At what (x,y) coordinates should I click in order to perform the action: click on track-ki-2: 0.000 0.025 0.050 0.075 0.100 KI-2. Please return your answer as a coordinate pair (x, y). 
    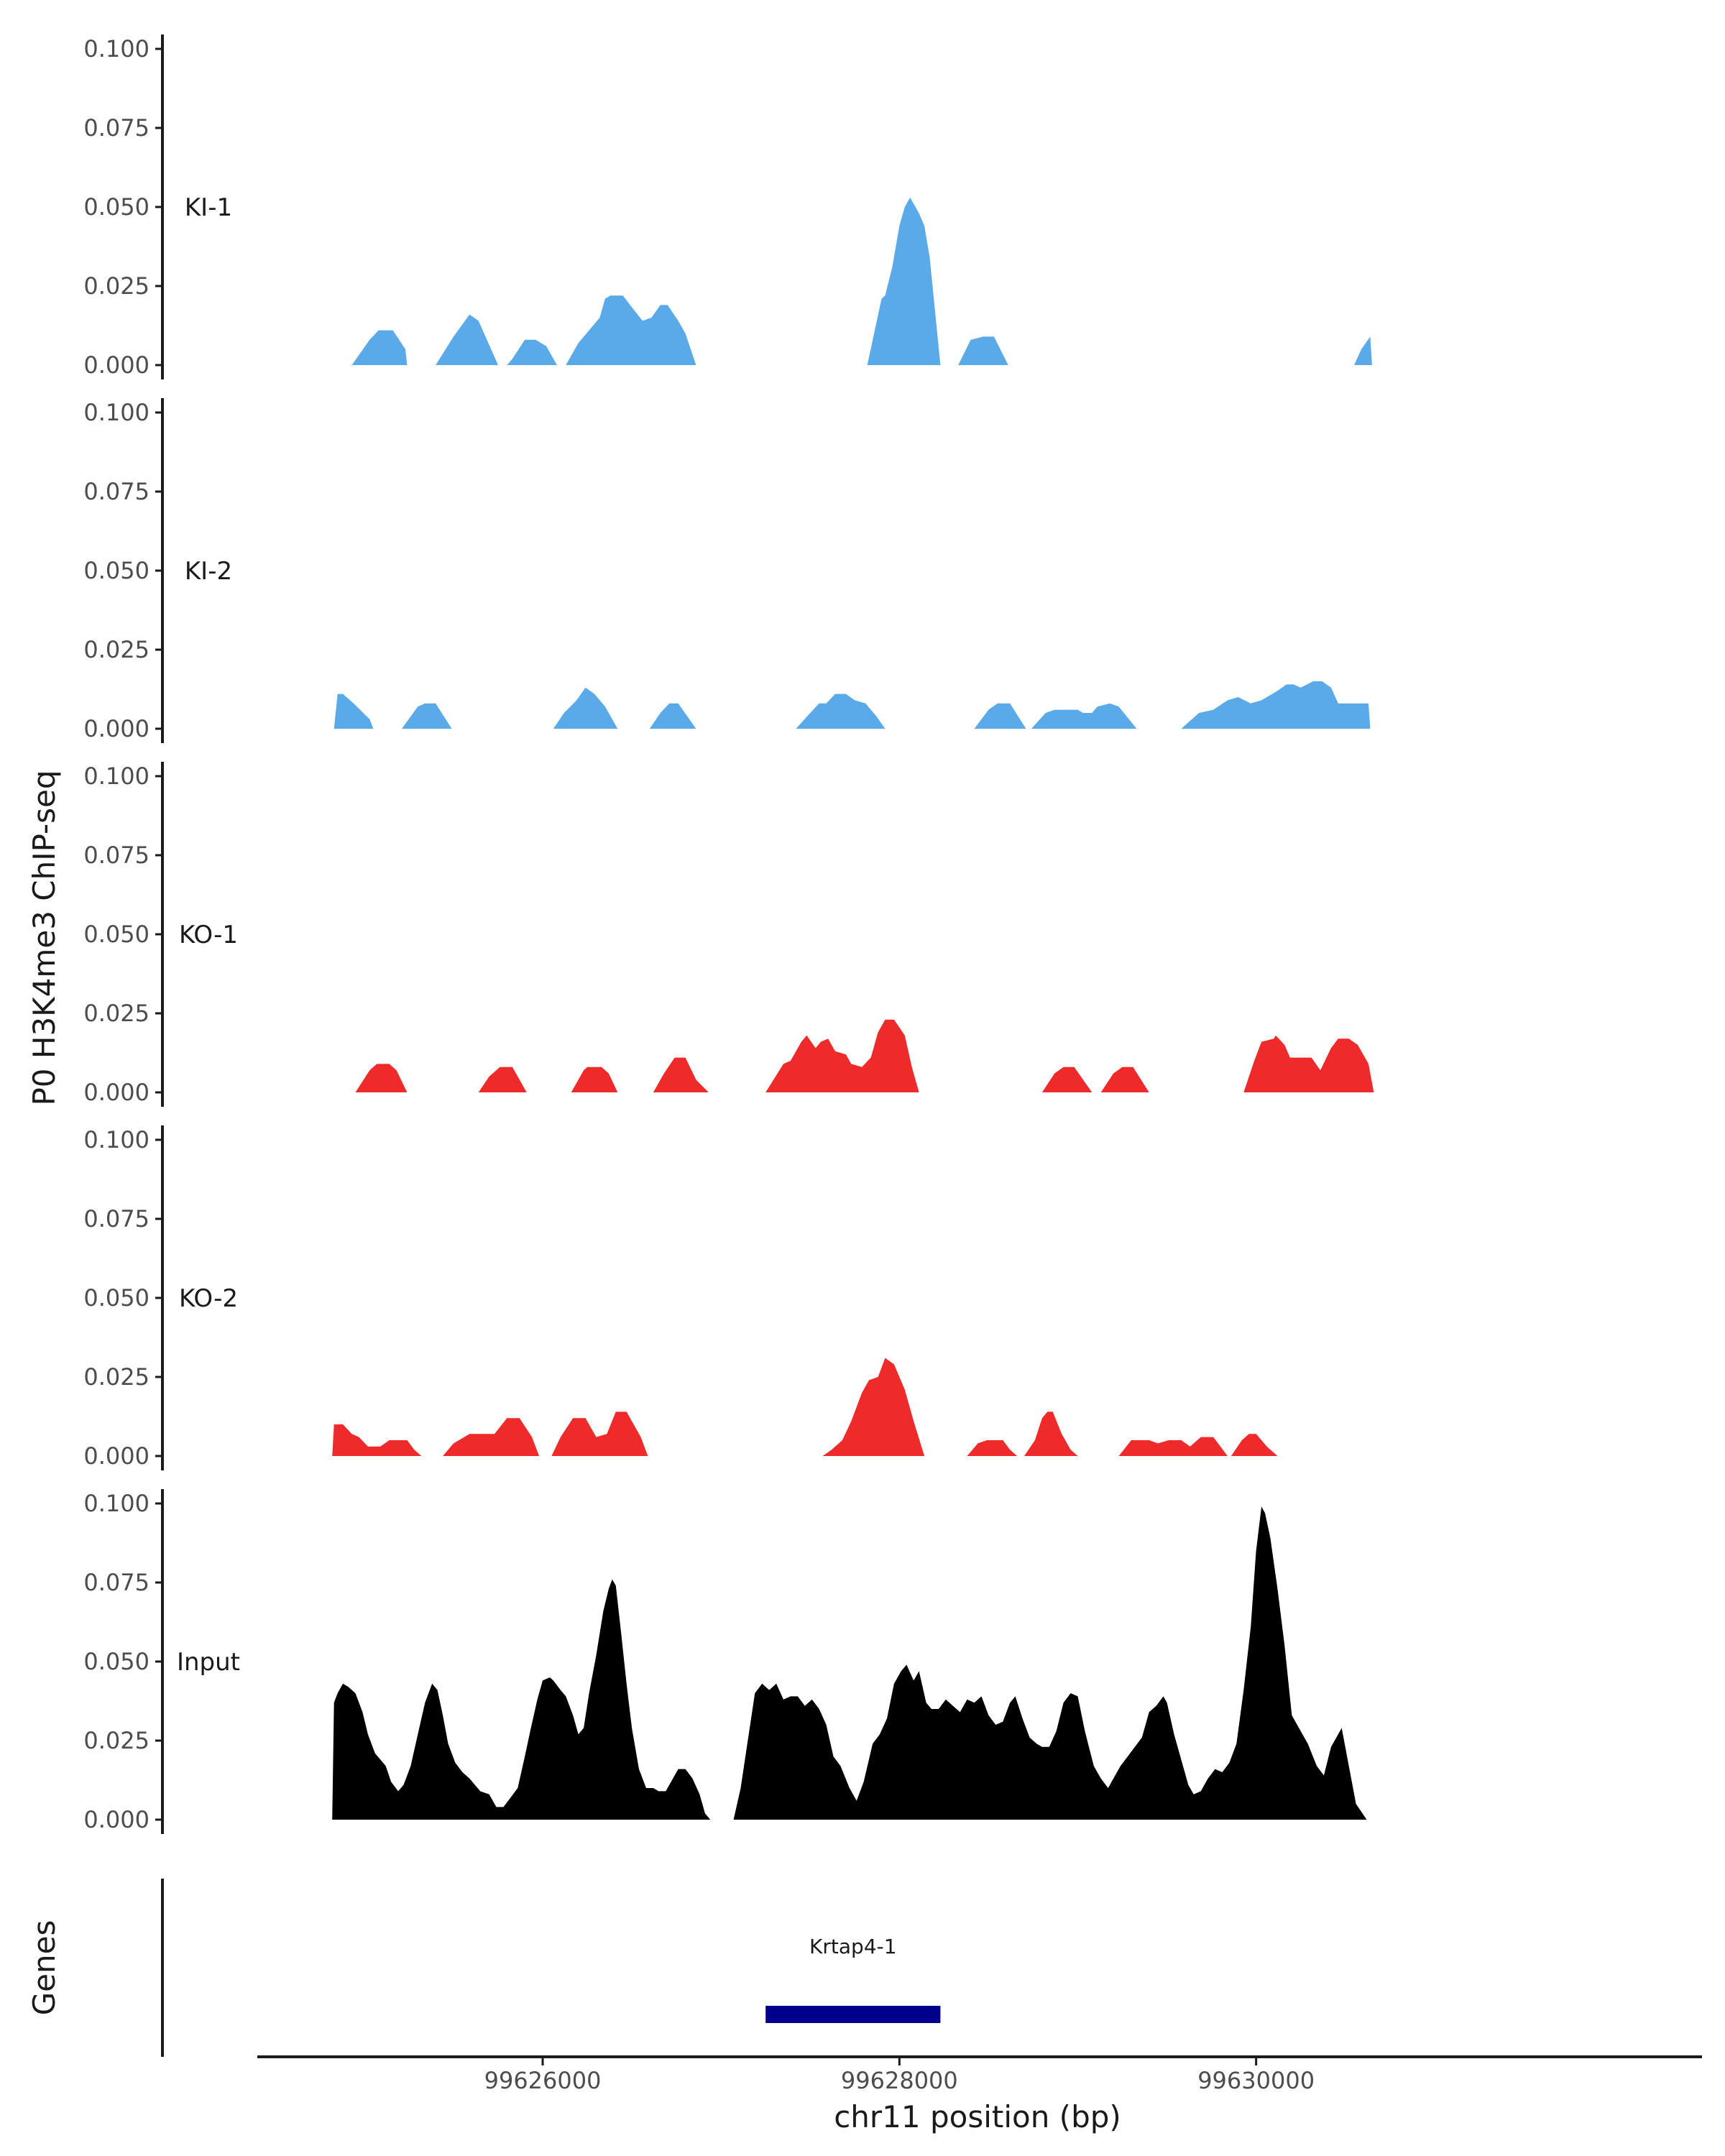
    Looking at the image, I should click on (727, 570).